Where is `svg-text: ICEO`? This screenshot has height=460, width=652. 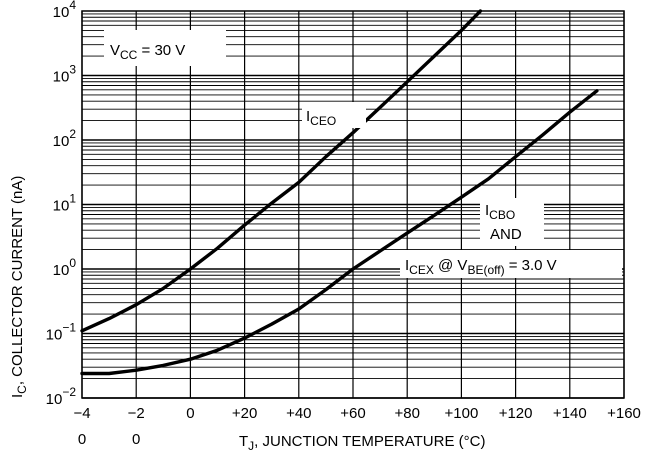
svg-text: ICEO is located at coordinates (321, 118).